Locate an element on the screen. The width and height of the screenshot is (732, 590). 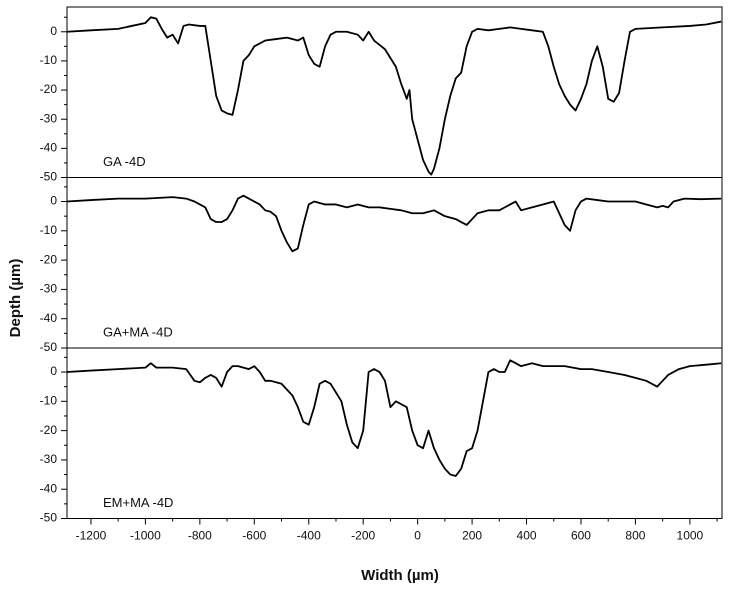
x-tick-label: 200 is located at coordinates (472, 536).